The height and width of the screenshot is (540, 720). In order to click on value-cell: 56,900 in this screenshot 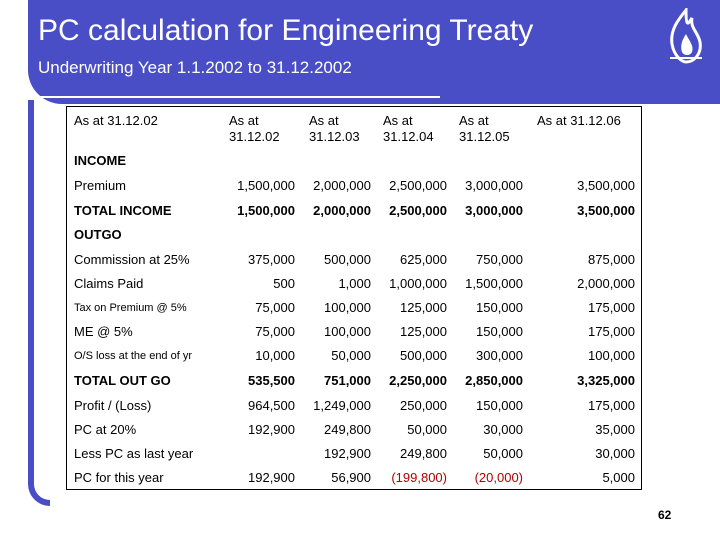, I will do `click(351, 477)`.